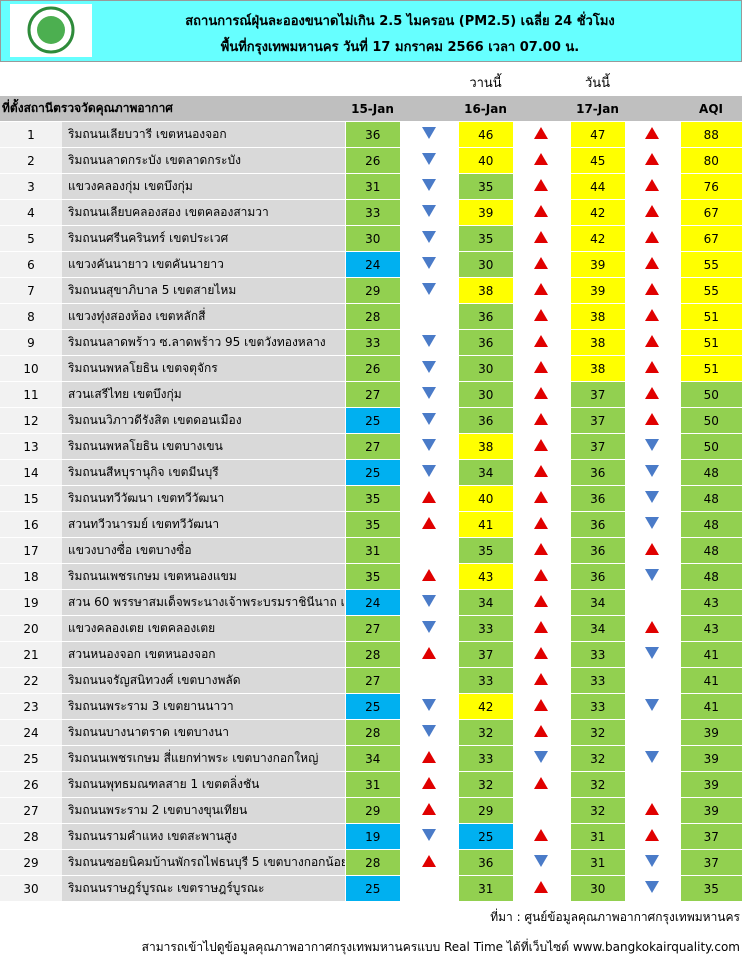 Image resolution: width=744 pixels, height=963 pixels. What do you see at coordinates (31, 732) in the screenshot?
I see `row-number: 24` at bounding box center [31, 732].